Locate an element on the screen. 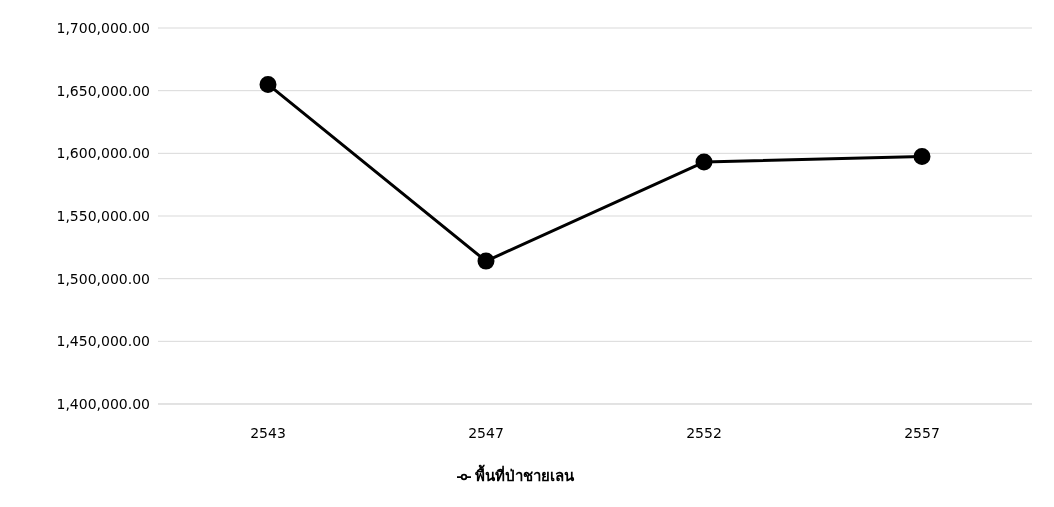 The height and width of the screenshot is (507, 1054). y-tick-label: 1,700,000.00 is located at coordinates (103, 27).